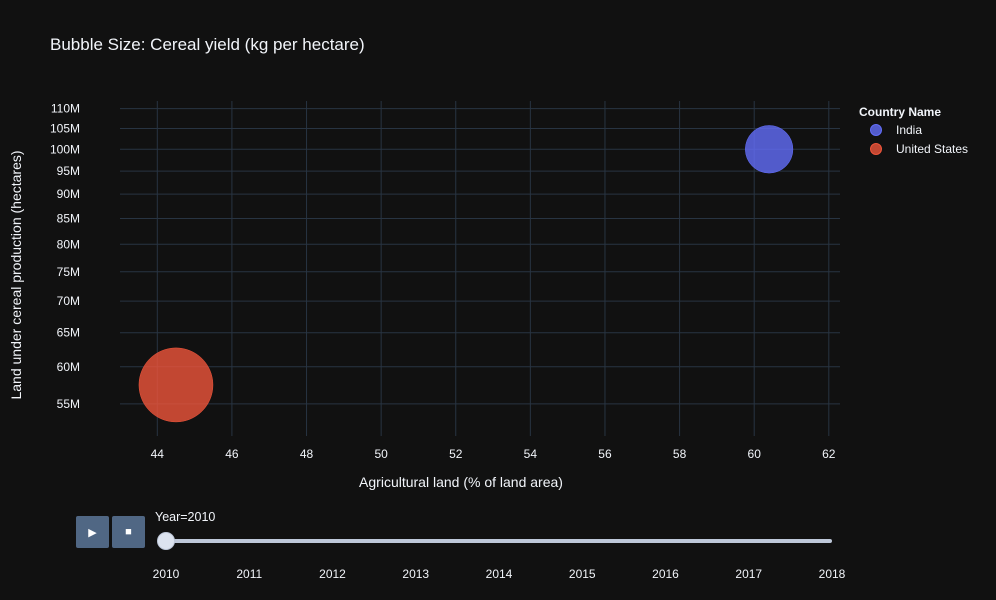 This screenshot has height=600, width=996. What do you see at coordinates (307, 454) in the screenshot?
I see `x-tick-label: 48` at bounding box center [307, 454].